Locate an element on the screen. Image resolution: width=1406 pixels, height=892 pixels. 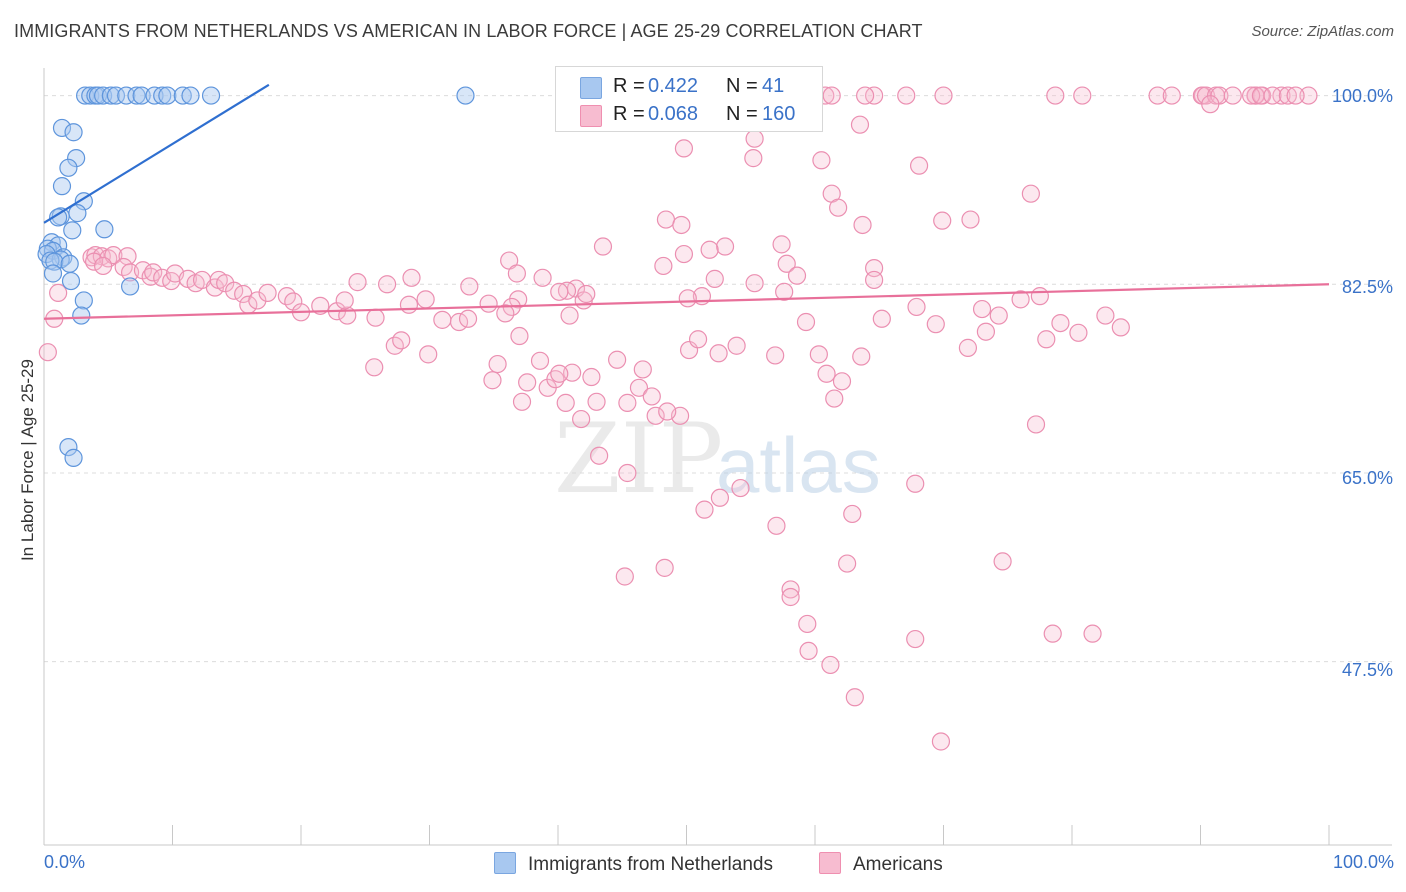
x-tick-label: 0.0% is located at coordinates (65, 862).